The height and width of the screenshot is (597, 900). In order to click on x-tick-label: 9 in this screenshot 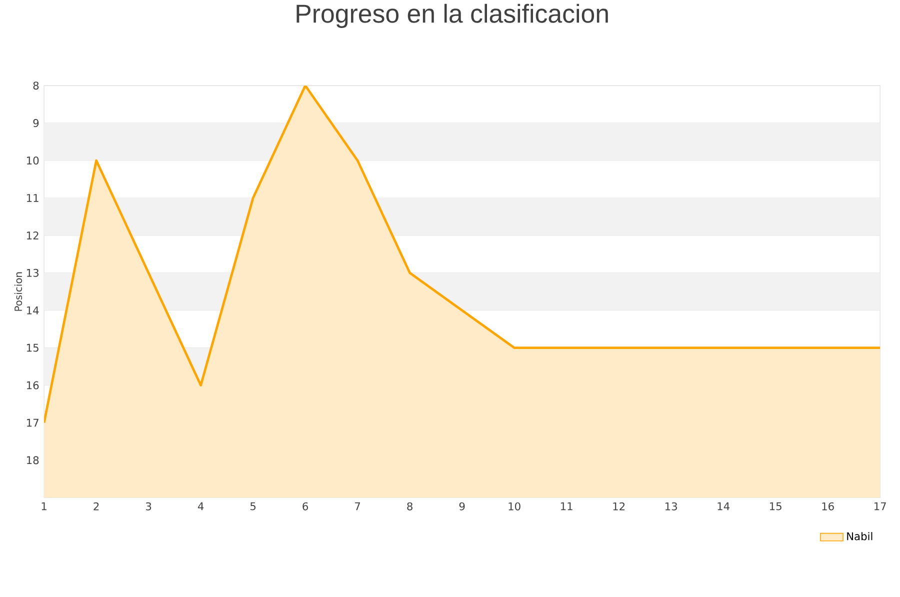, I will do `click(462, 506)`.